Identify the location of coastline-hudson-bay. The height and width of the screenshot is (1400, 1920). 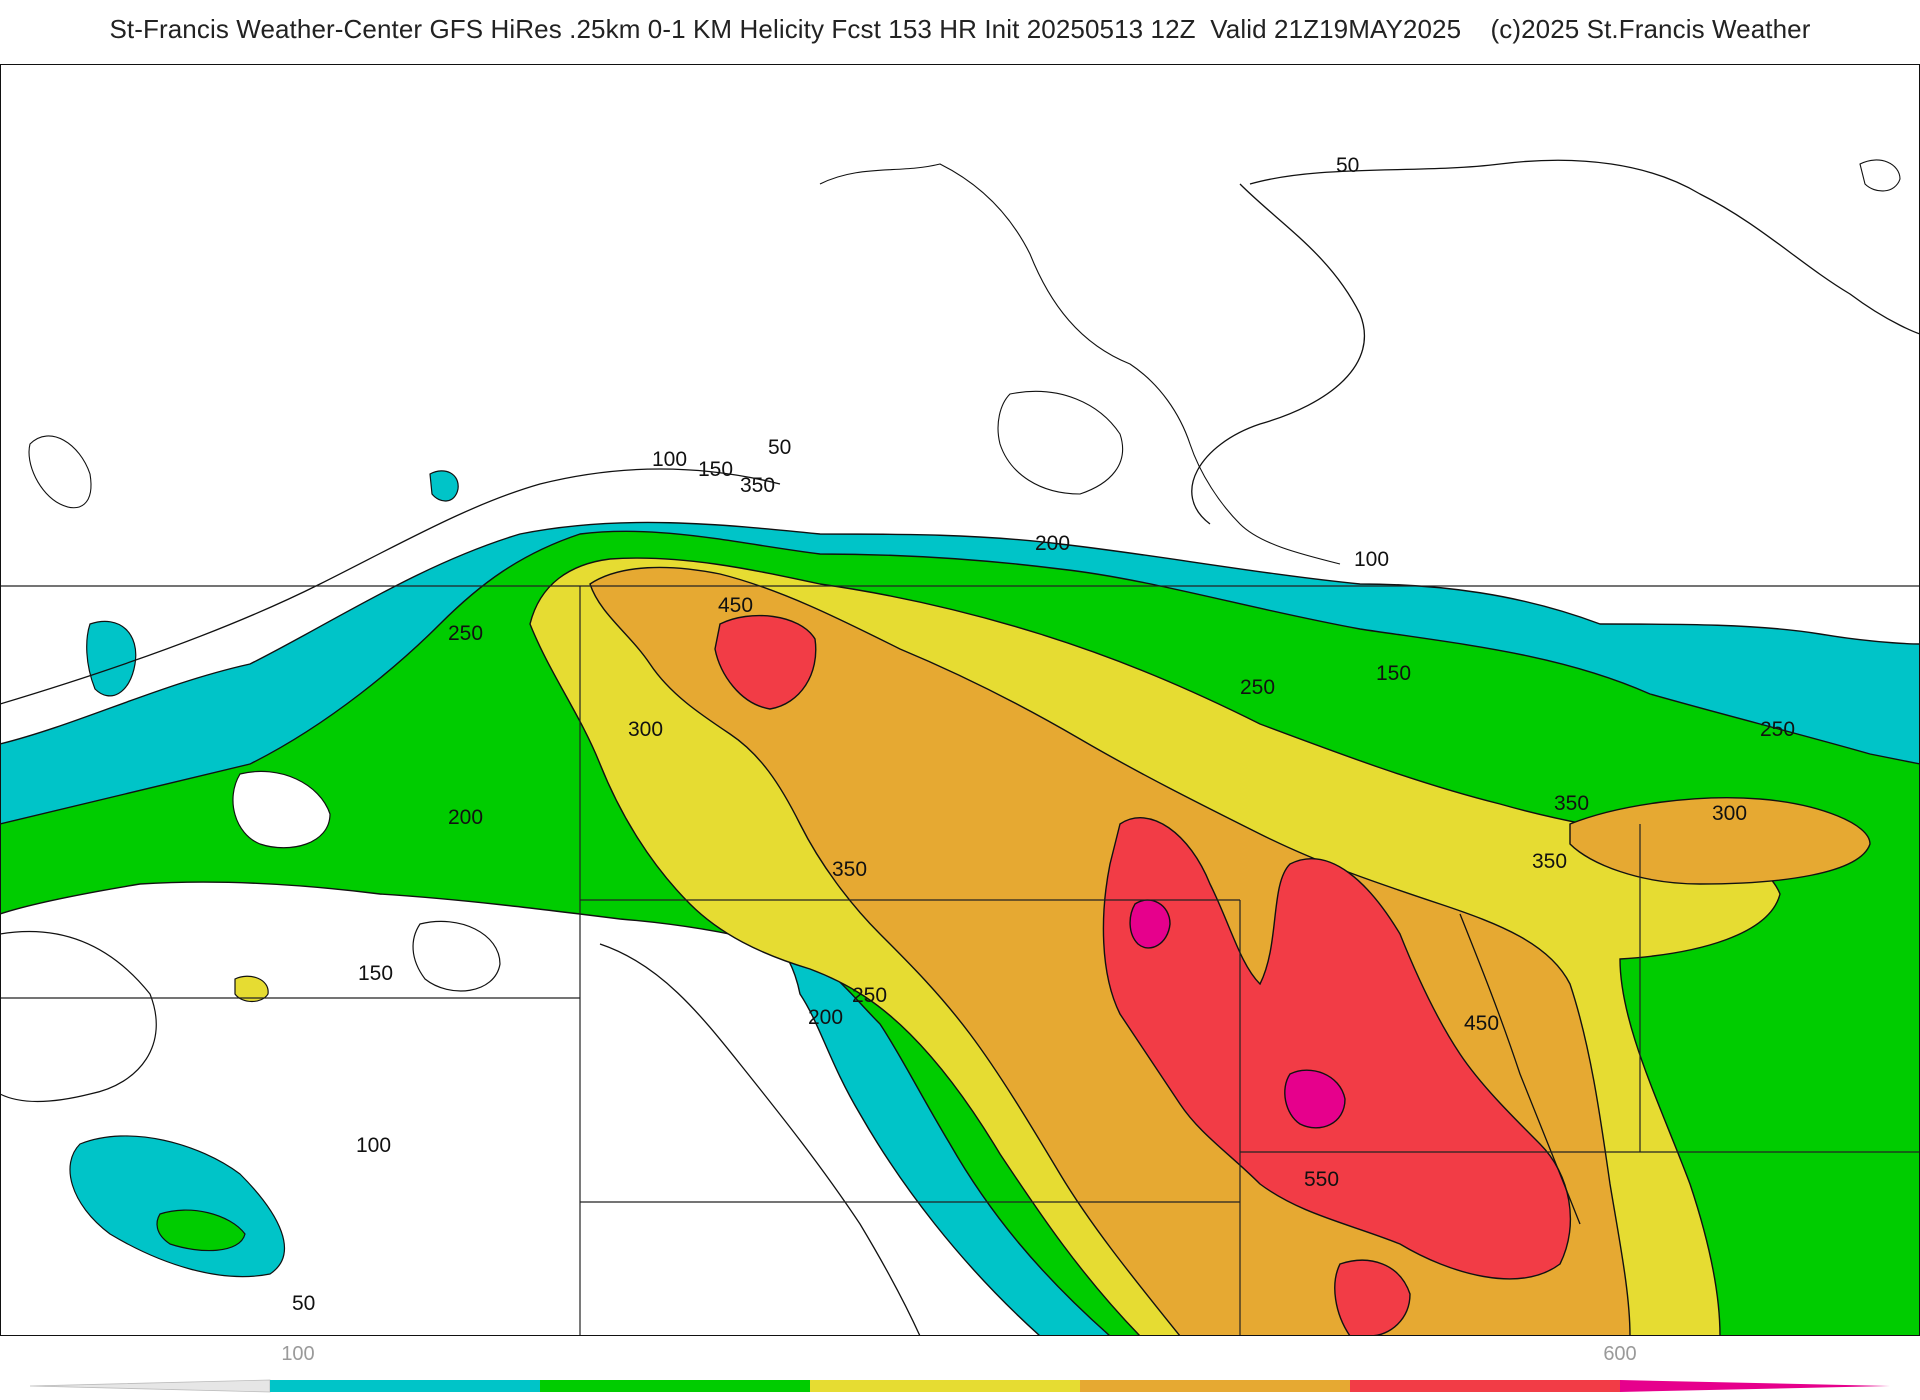
(1080, 364).